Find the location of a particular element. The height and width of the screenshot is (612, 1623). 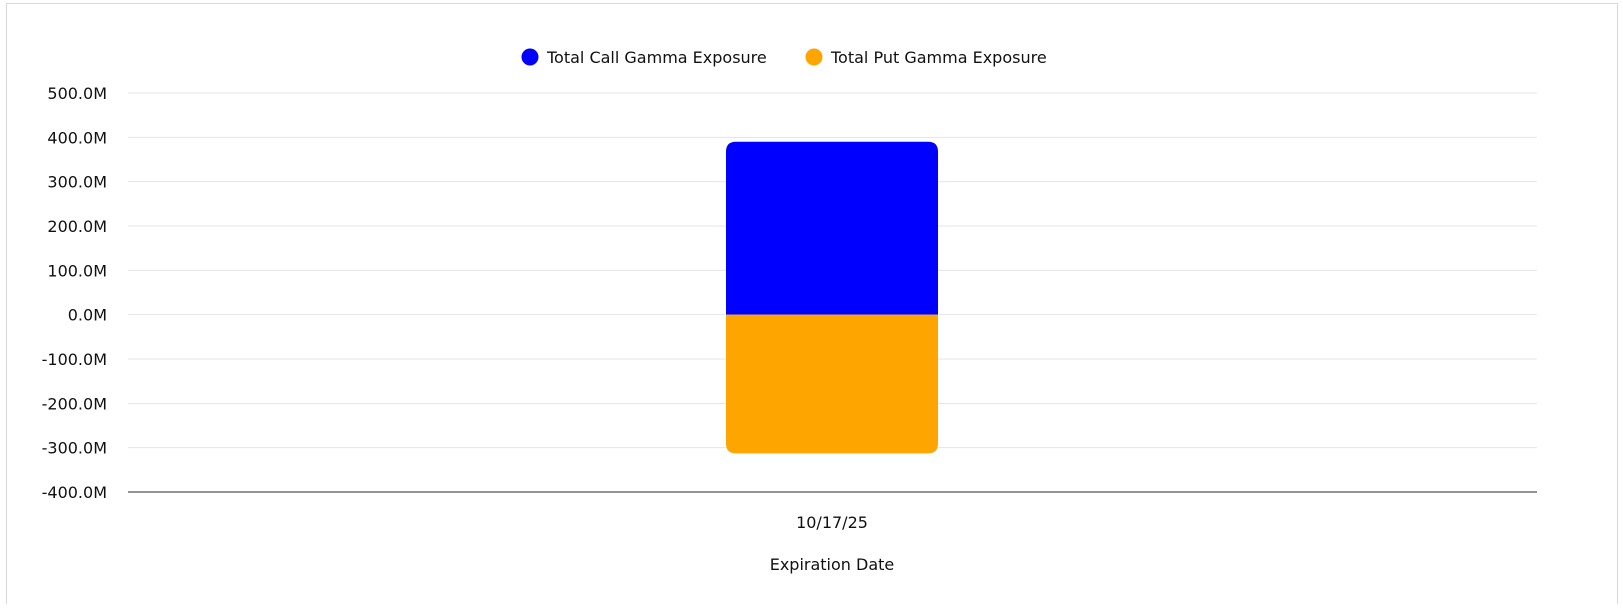

bar-total-call-gamma-exposure is located at coordinates (832, 228).